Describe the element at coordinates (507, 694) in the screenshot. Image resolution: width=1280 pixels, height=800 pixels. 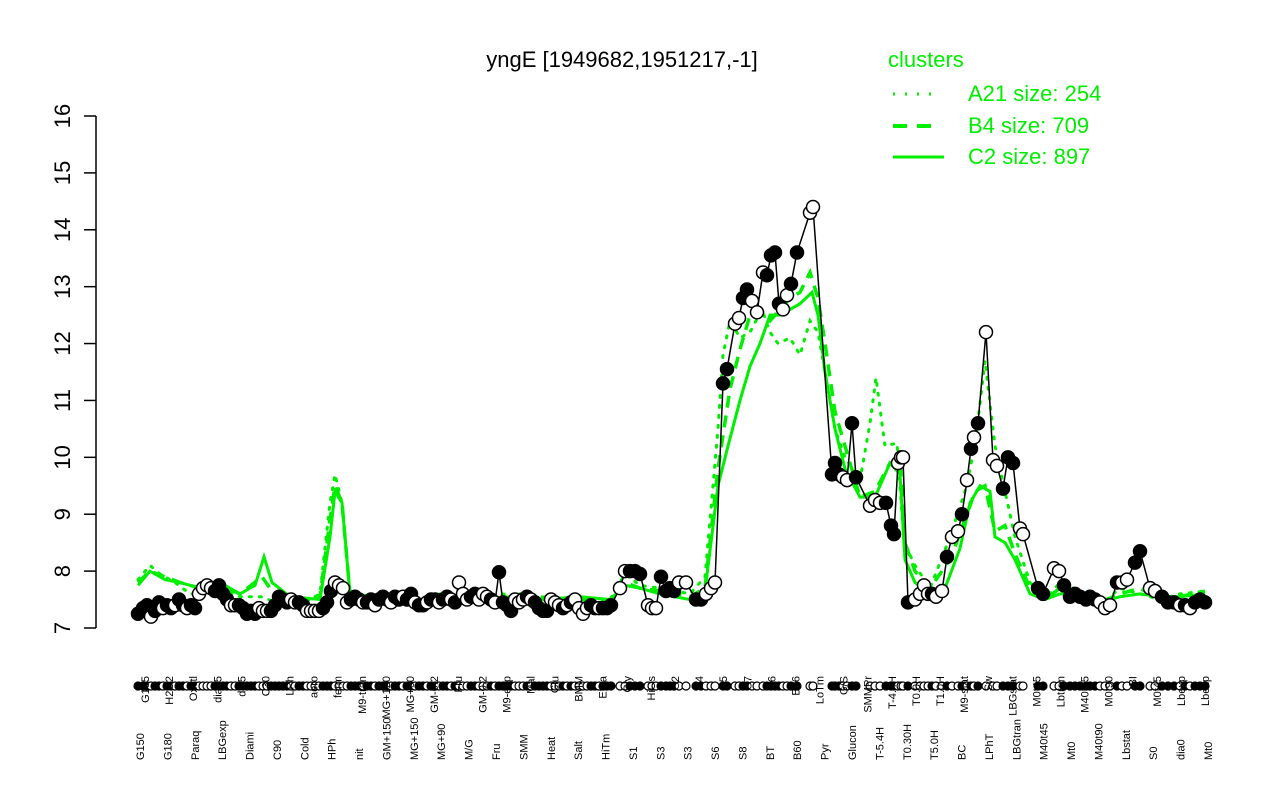
I see `x-tick-label-top: M9-exp` at that location.